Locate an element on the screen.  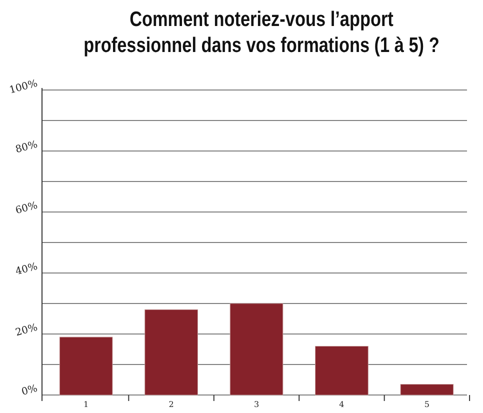
y-tick-label: 80% is located at coordinates (26, 147).